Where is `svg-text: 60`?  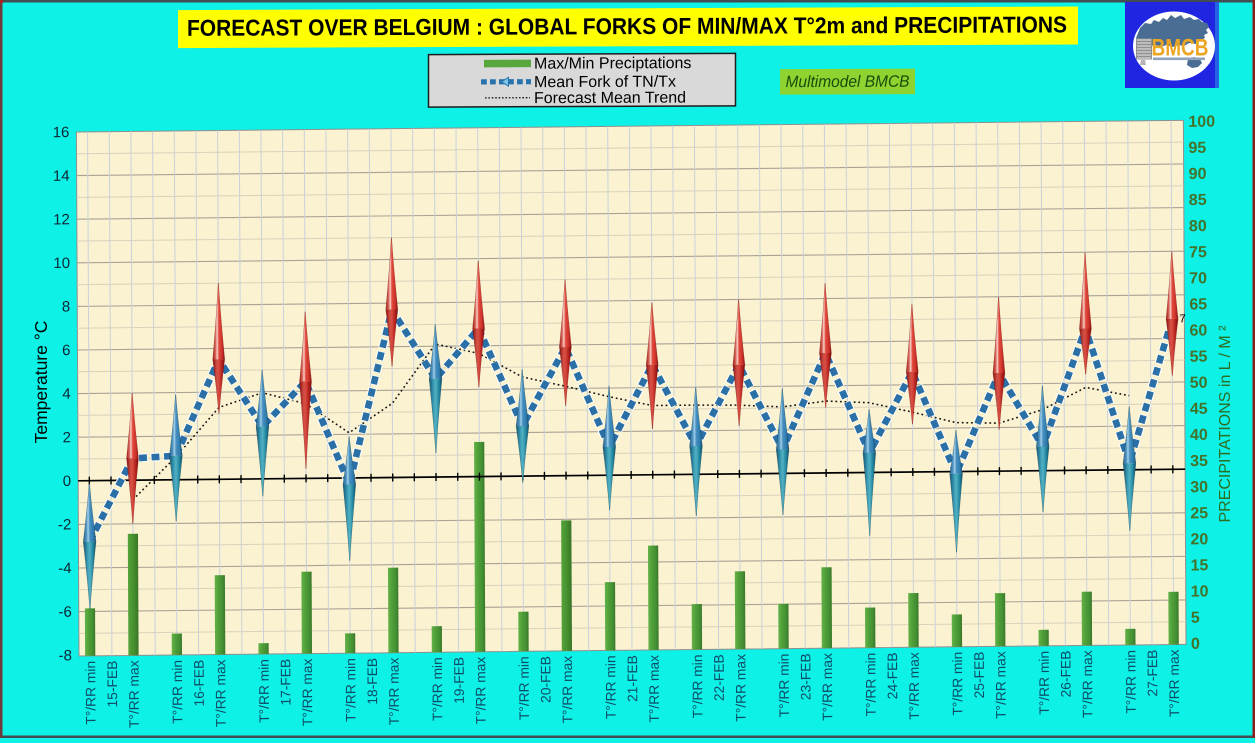
svg-text: 60 is located at coordinates (1198, 330).